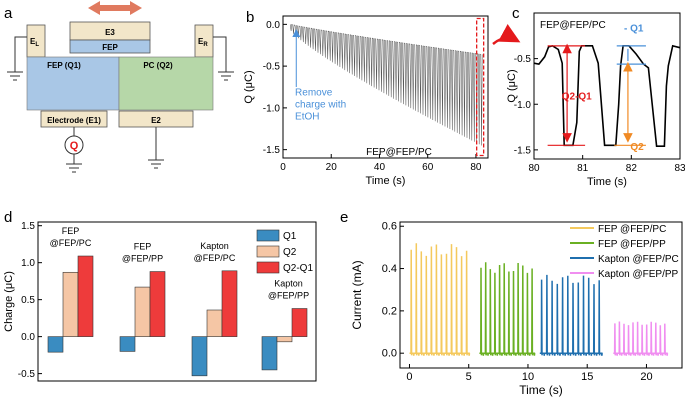  What do you see at coordinates (577, 97) in the screenshot?
I see `q2q1-label: Q2-Q1` at bounding box center [577, 97].